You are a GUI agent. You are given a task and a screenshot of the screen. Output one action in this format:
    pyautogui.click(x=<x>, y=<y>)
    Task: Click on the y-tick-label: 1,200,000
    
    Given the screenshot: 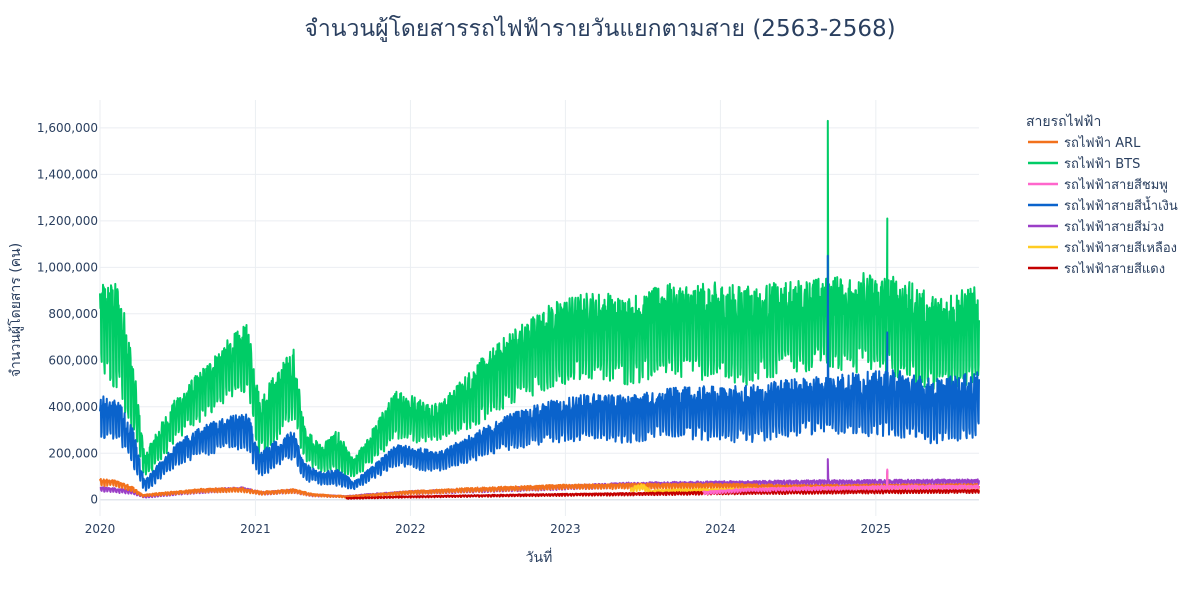 What is the action you would take?
    pyautogui.click(x=67, y=221)
    